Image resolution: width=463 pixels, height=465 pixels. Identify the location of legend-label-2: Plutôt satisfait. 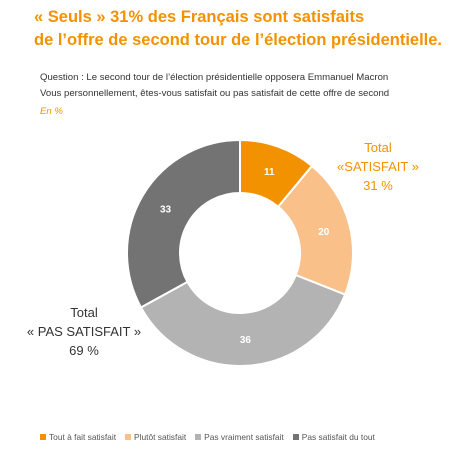
(160, 437).